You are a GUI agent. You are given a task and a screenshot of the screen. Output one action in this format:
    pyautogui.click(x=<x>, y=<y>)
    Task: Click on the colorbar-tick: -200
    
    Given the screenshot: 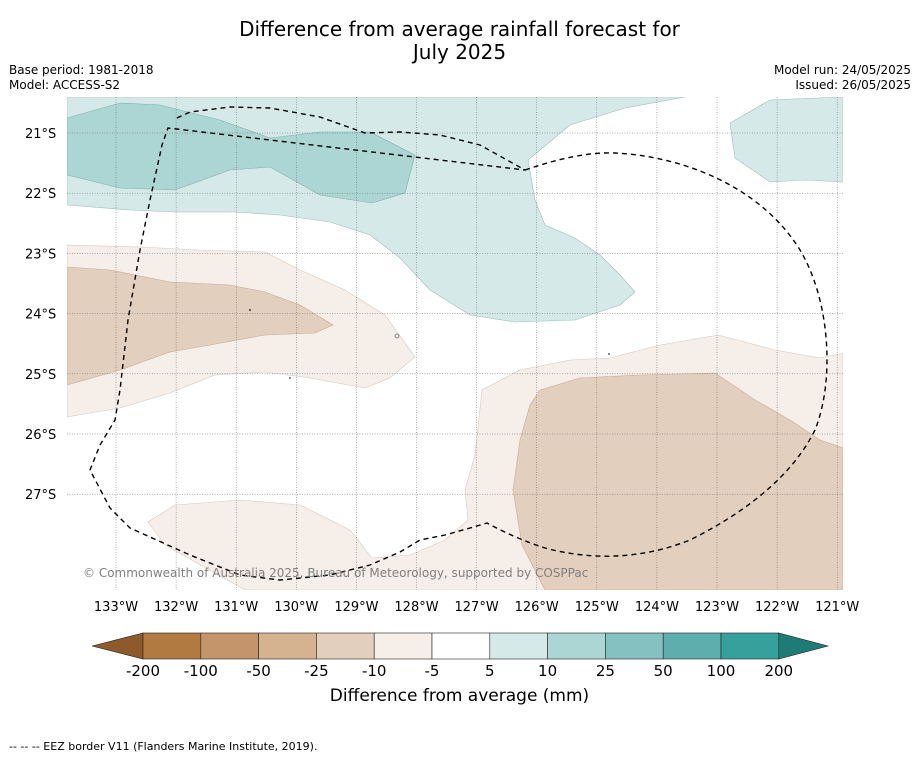 What is the action you would take?
    pyautogui.click(x=143, y=671)
    